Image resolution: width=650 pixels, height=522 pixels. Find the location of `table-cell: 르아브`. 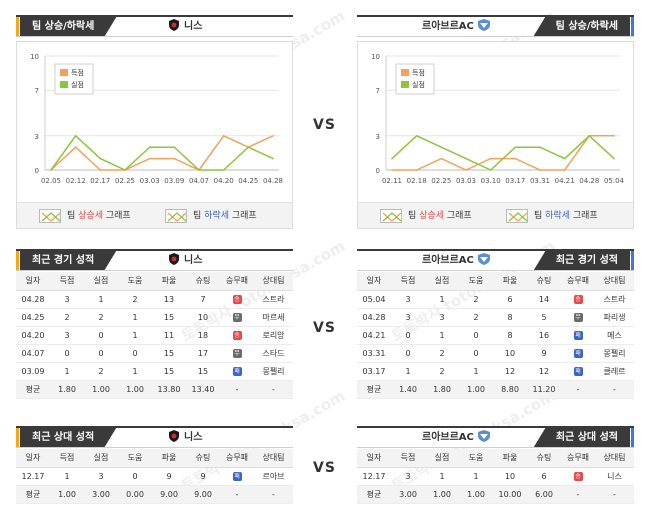

table-cell: 르아브 is located at coordinates (273, 476).